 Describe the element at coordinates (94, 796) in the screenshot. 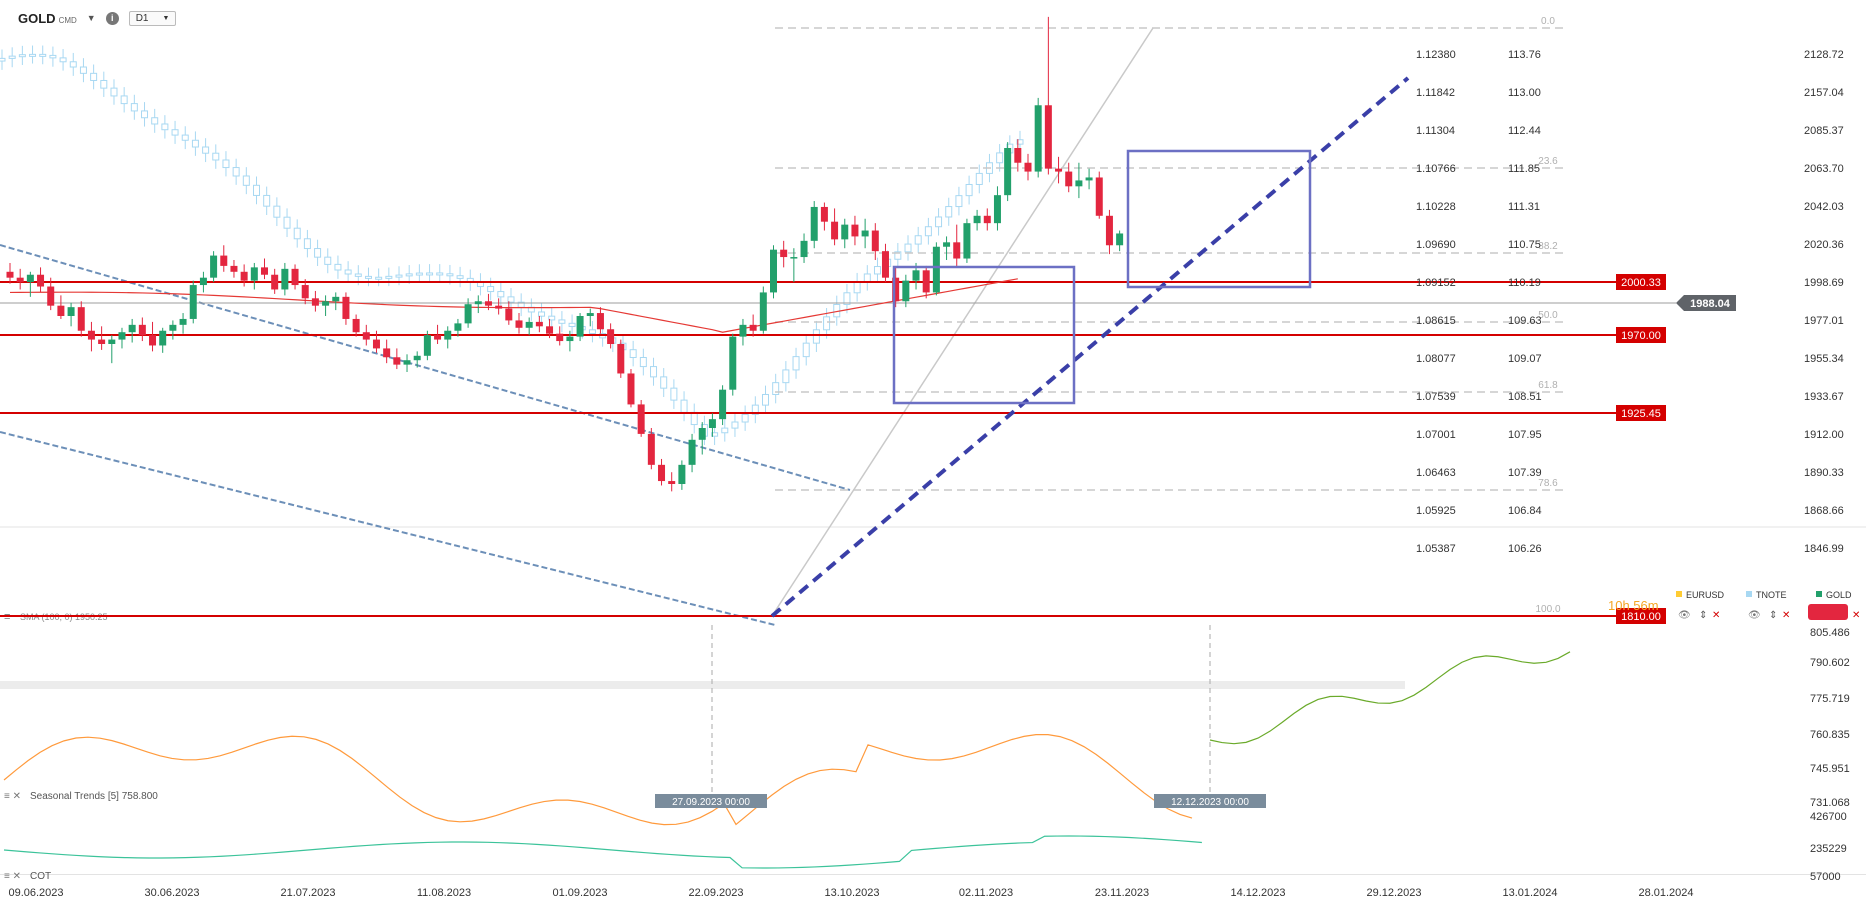

I see `seasonal-indicator-label: Seasonal Trends [5] 758.800` at that location.